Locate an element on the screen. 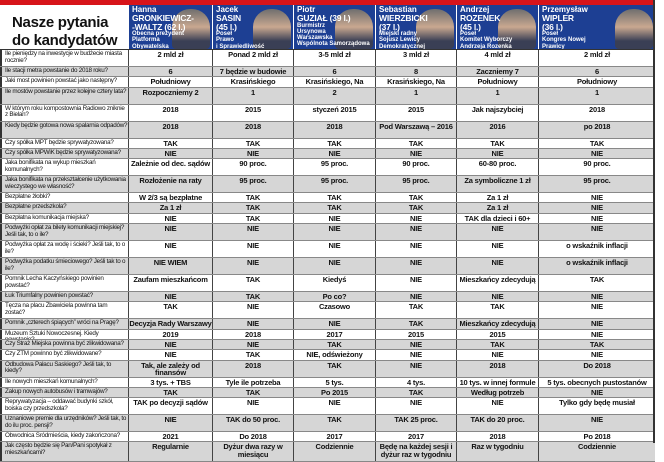 Image resolution: width=664 pixels, height=462 pixels. candidate-first-name: Przemysław is located at coordinates (565, 9).